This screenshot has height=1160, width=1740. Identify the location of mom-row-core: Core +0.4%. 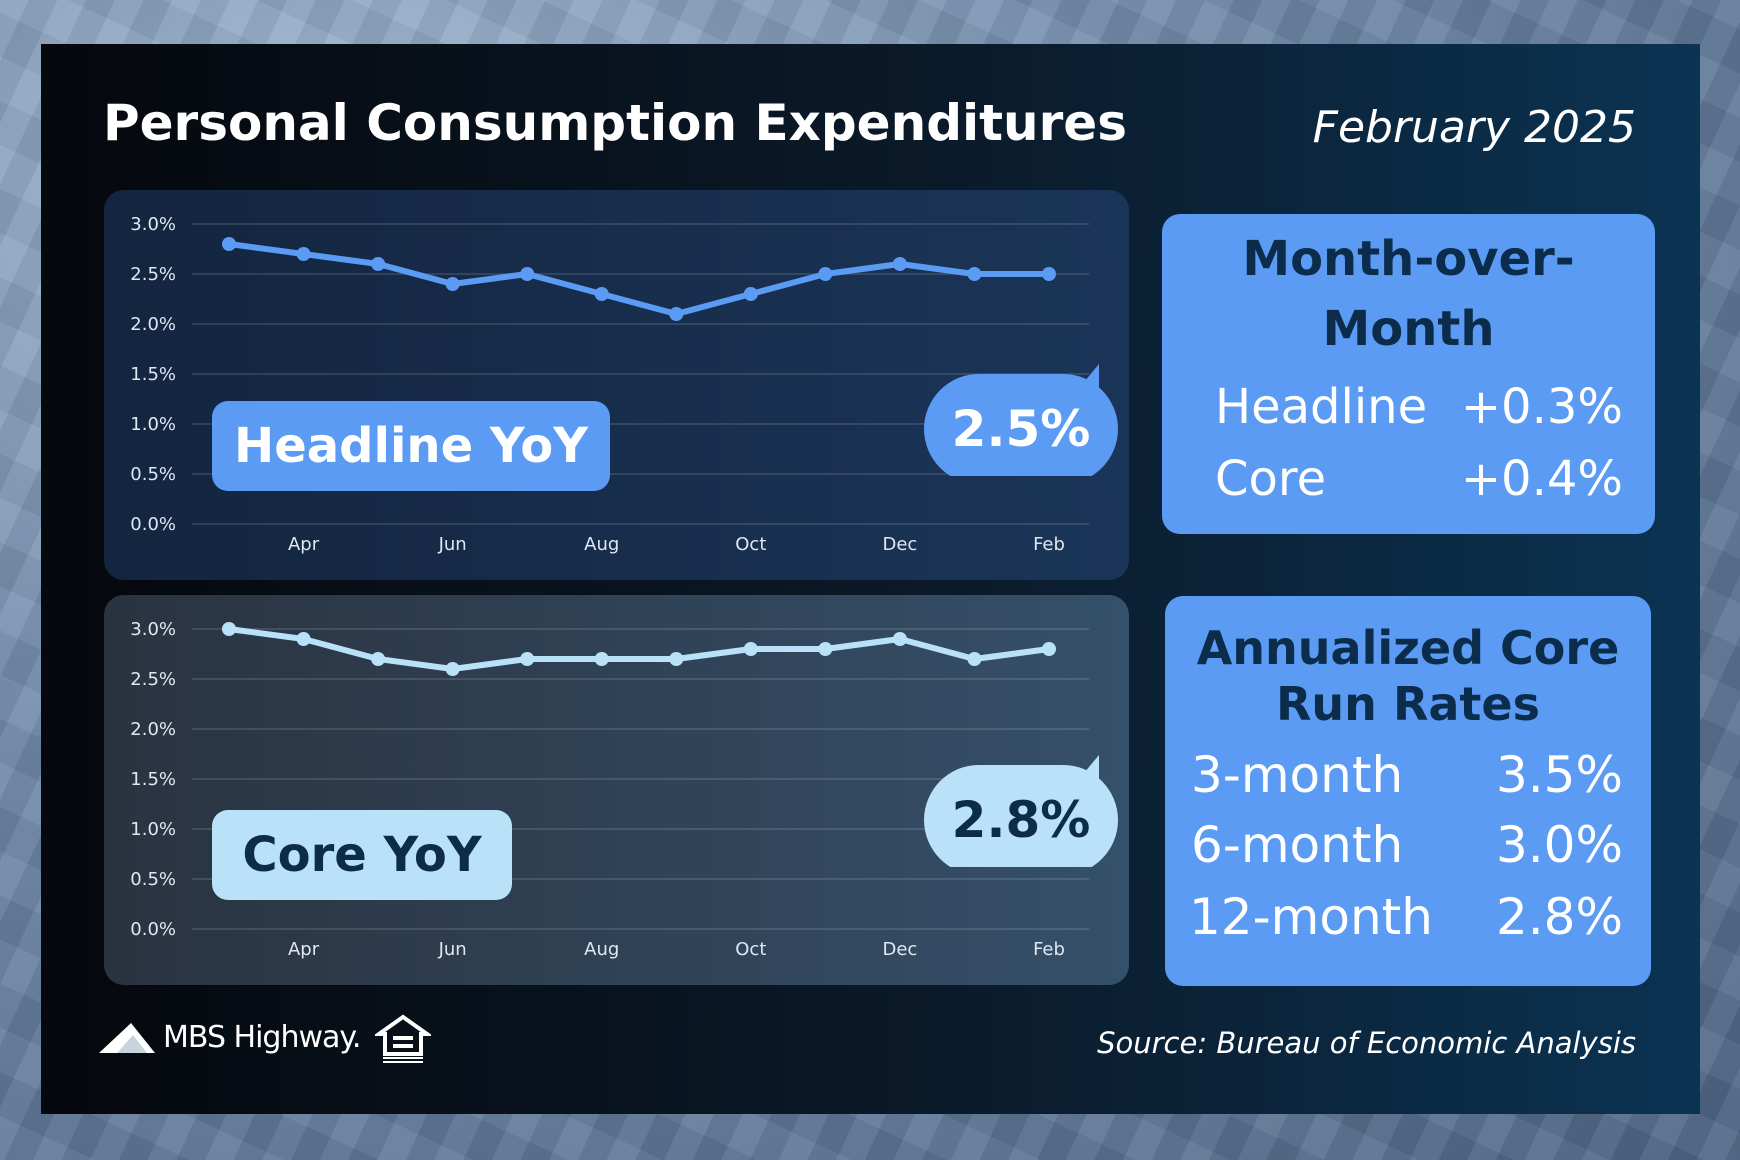
(1419, 479).